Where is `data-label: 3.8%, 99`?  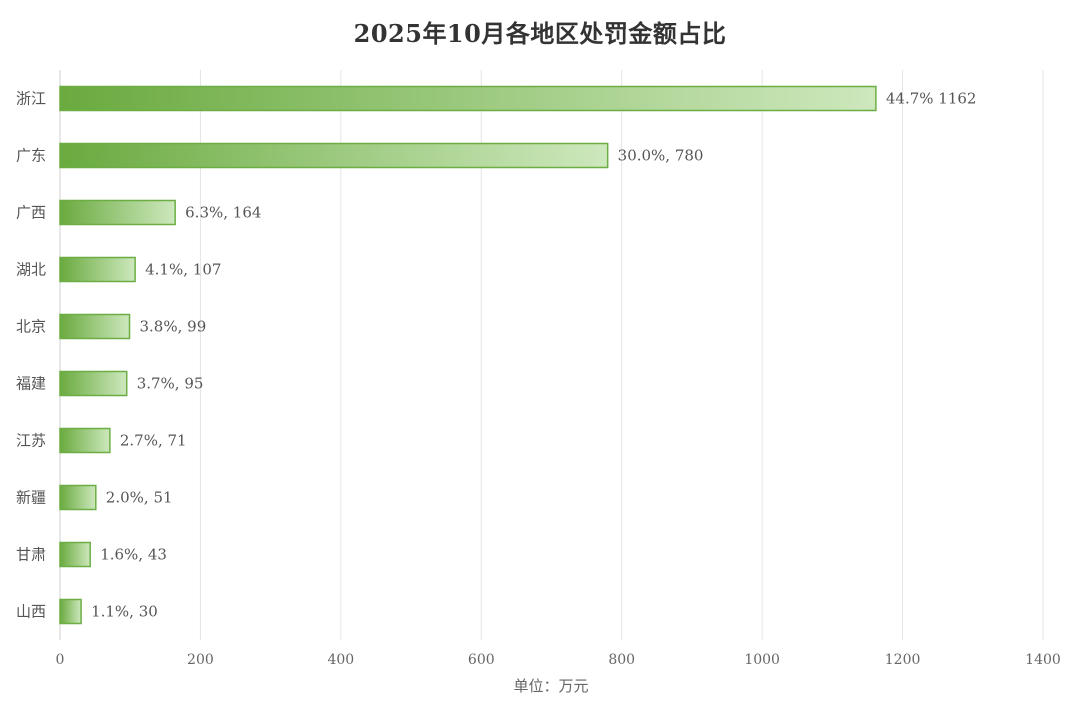
data-label: 3.8%, 99 is located at coordinates (173, 327).